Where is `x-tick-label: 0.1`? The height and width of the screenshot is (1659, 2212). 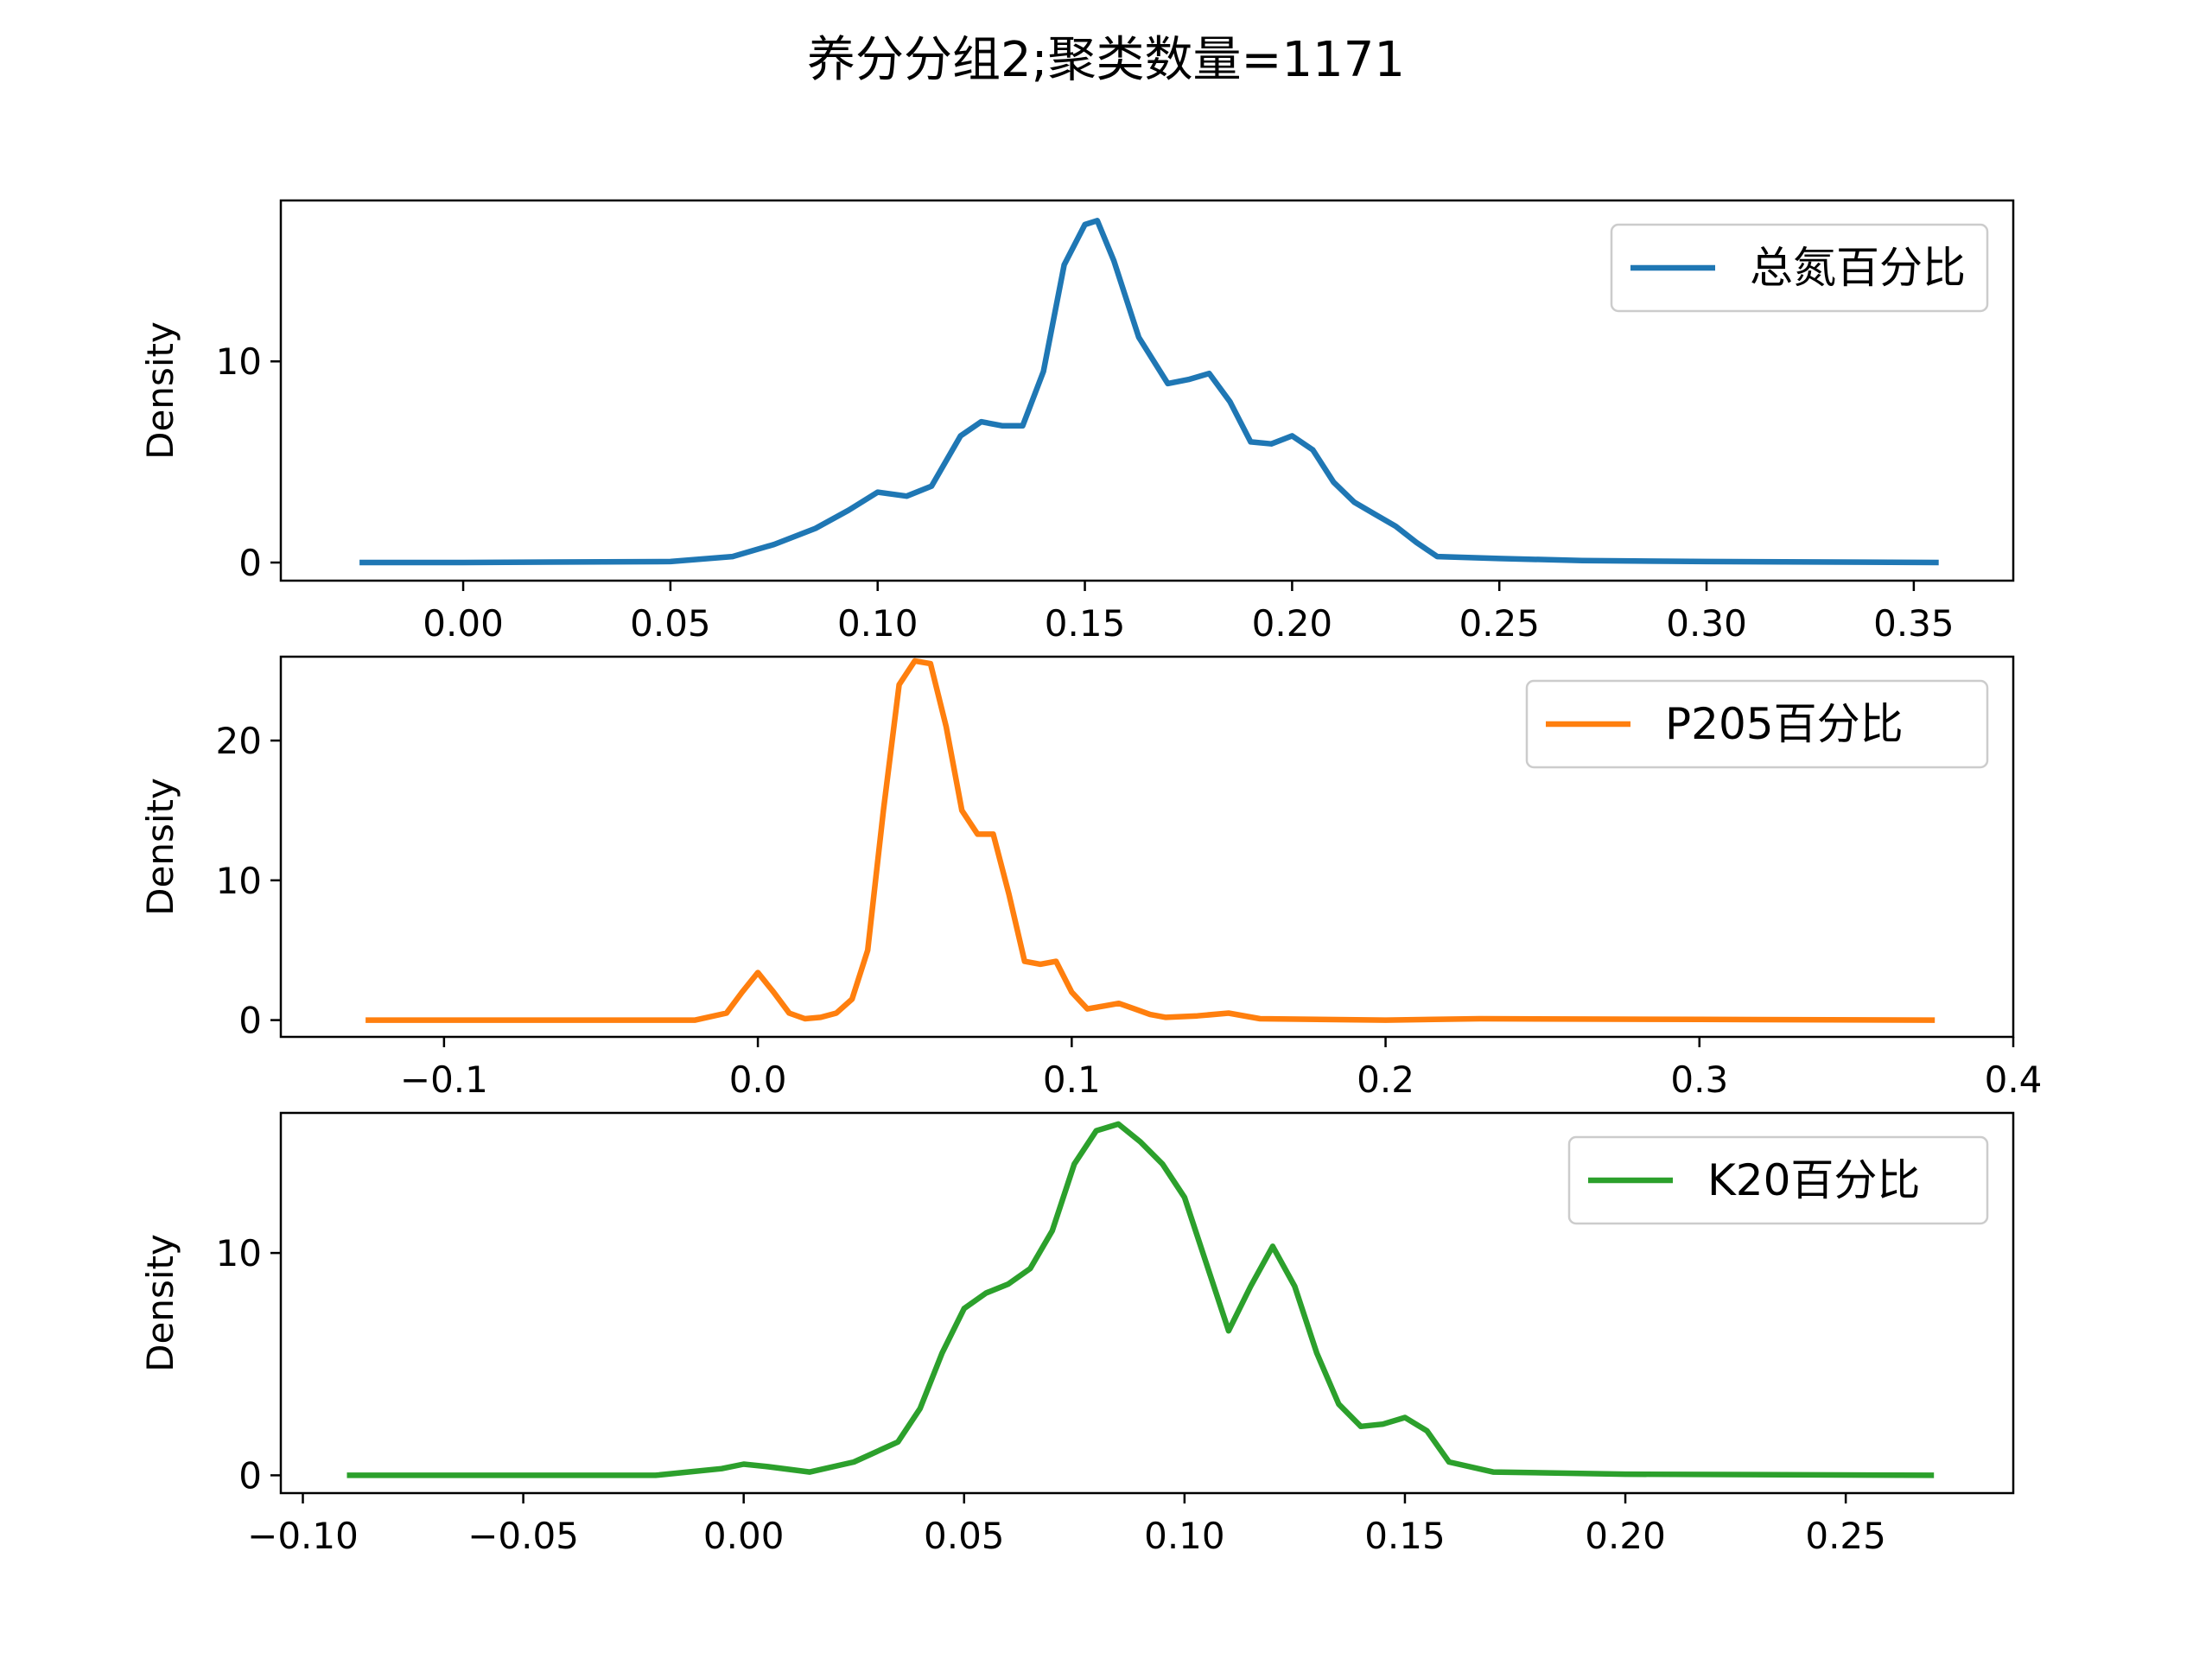
x-tick-label: 0.1 is located at coordinates (1072, 1079).